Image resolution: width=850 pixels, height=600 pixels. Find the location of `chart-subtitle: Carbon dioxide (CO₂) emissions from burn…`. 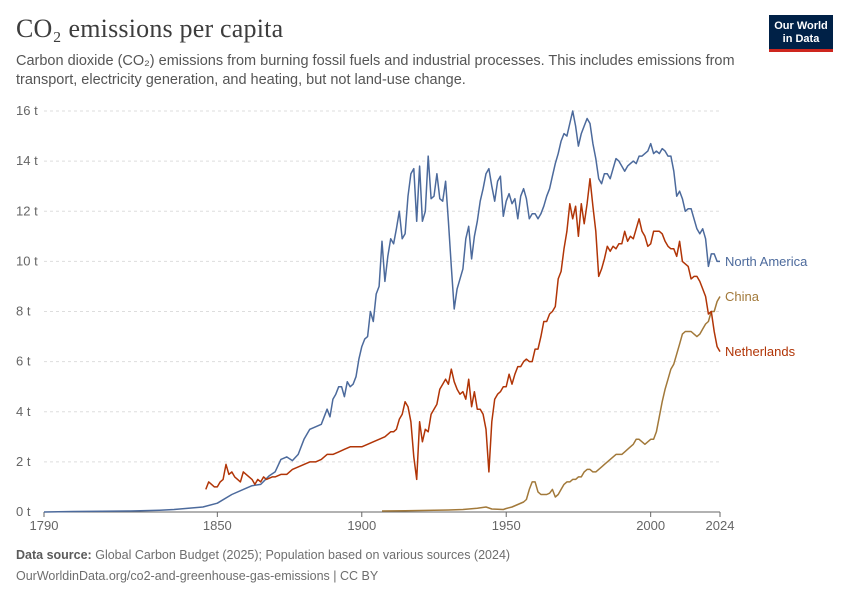

chart-subtitle: Carbon dioxide (CO₂) emissions from burn… is located at coordinates (375, 70).